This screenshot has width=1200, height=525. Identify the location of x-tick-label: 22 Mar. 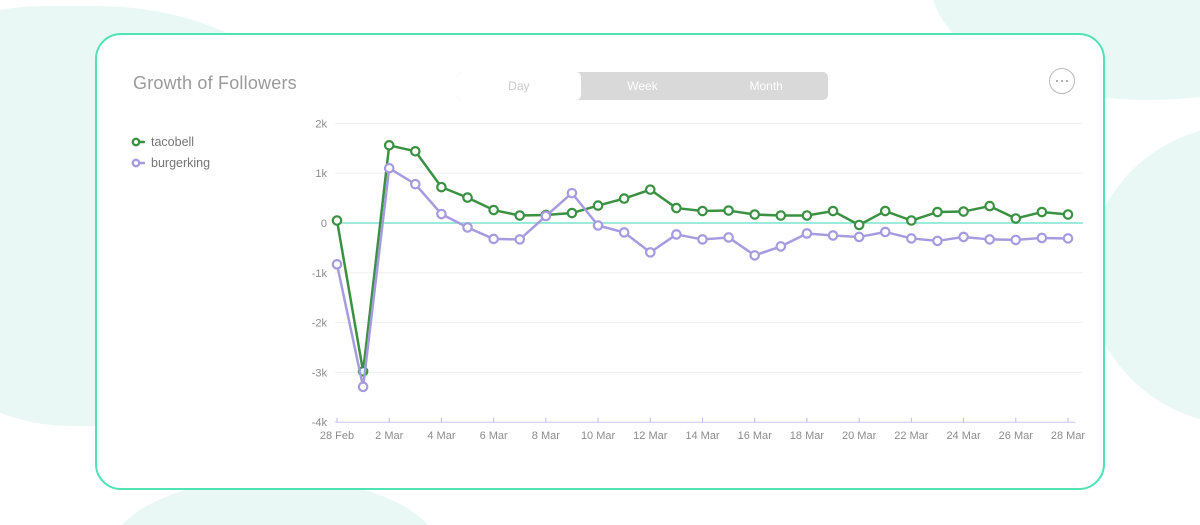
(911, 436).